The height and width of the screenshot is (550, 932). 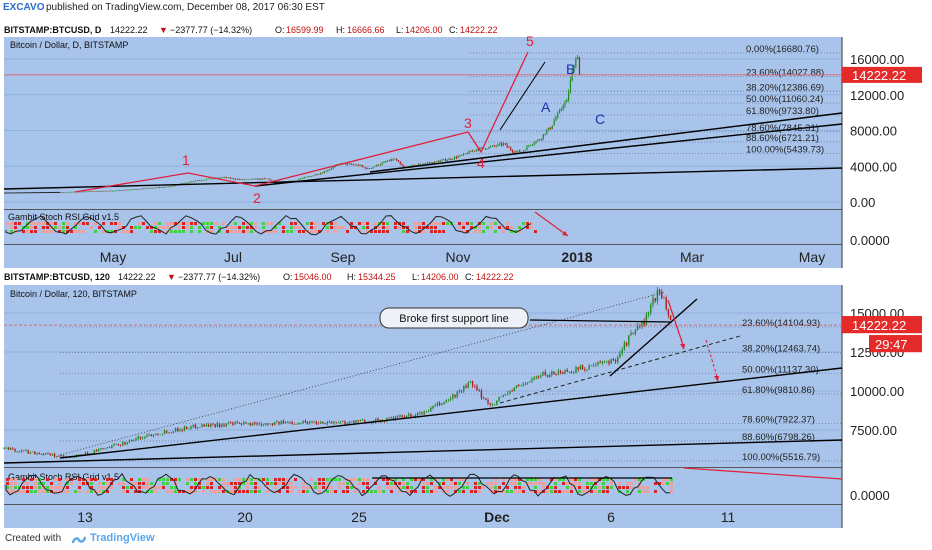 I want to click on low-value: 14206.00, so click(x=424, y=30).